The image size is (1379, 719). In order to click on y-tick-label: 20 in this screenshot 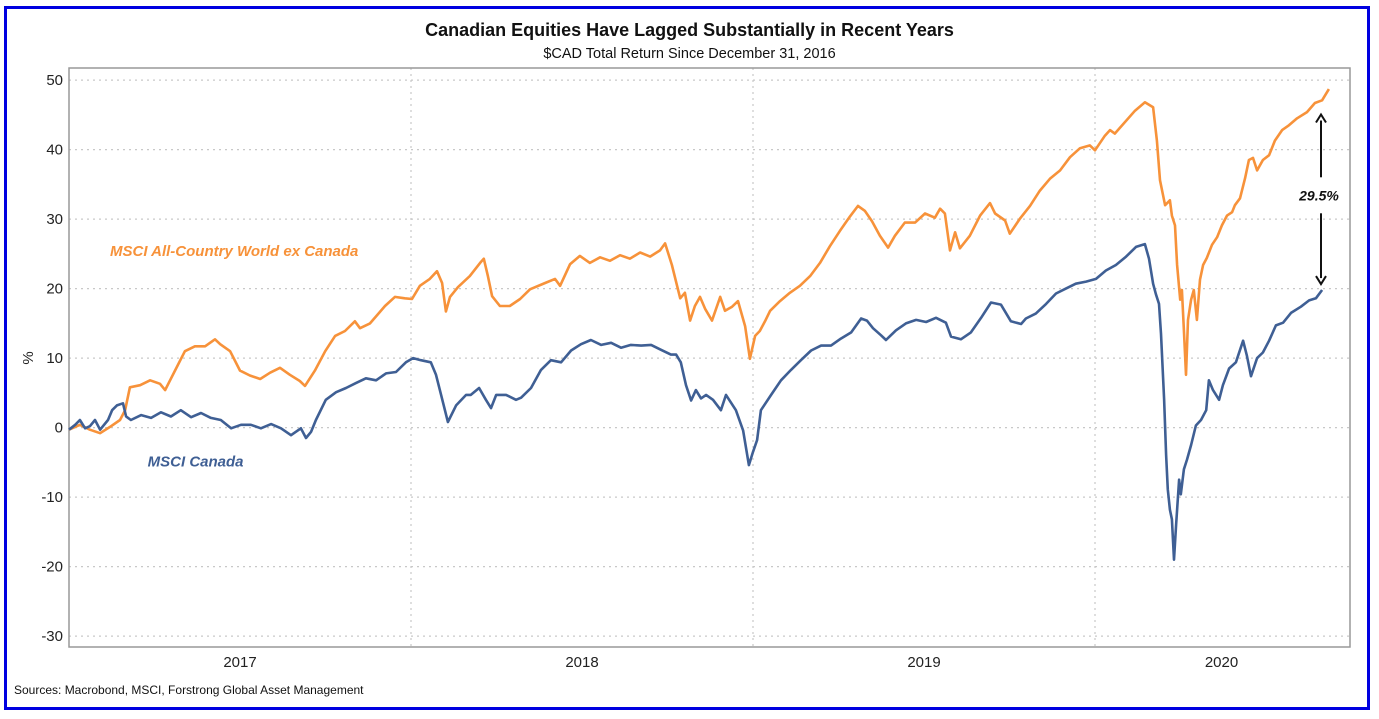, I will do `click(54, 289)`.